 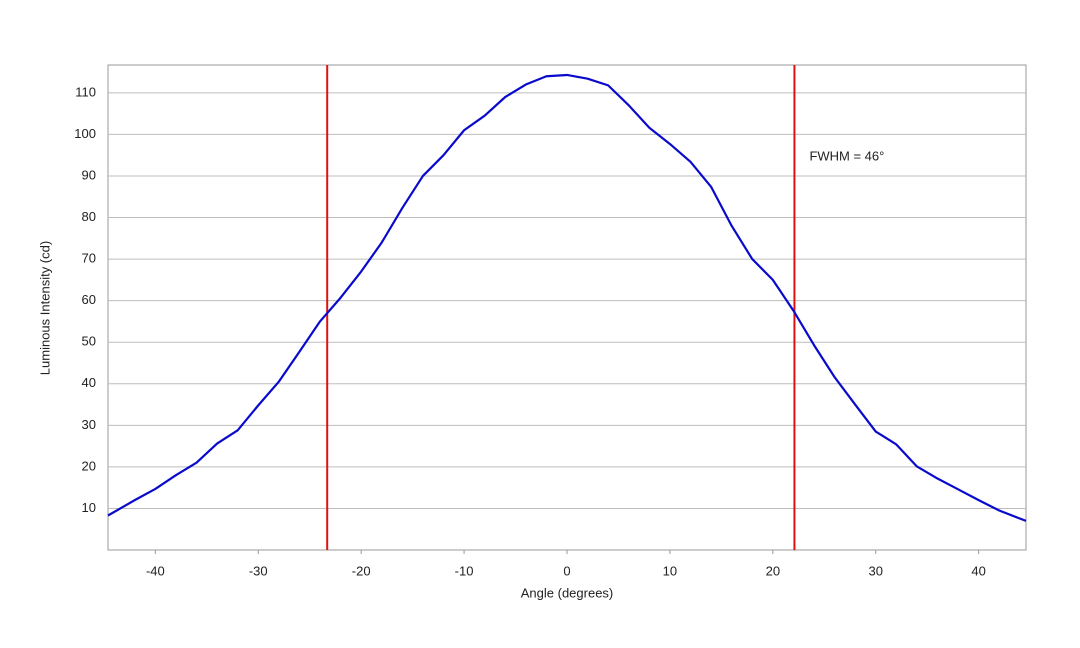 I want to click on annotation: FWHM = 46°, so click(x=846, y=155).